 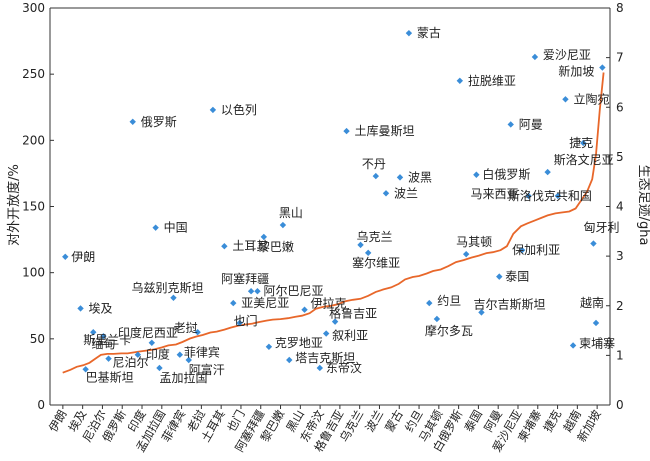 I want to click on point-label: 叙利亚, so click(x=350, y=336).